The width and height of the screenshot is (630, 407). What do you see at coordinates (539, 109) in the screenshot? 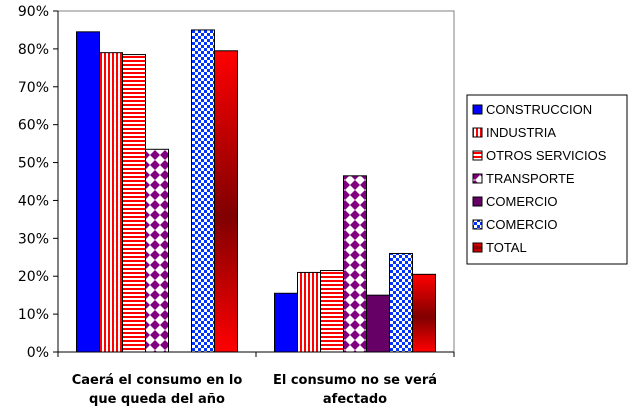
I see `legend-label: CONSTRUCCION` at bounding box center [539, 109].